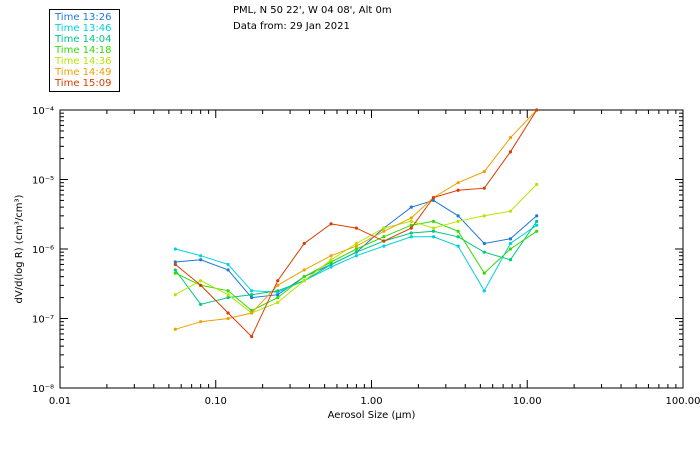 The width and height of the screenshot is (700, 450). What do you see at coordinates (83, 17) in the screenshot?
I see `legend-entry: Time 13:26` at bounding box center [83, 17].